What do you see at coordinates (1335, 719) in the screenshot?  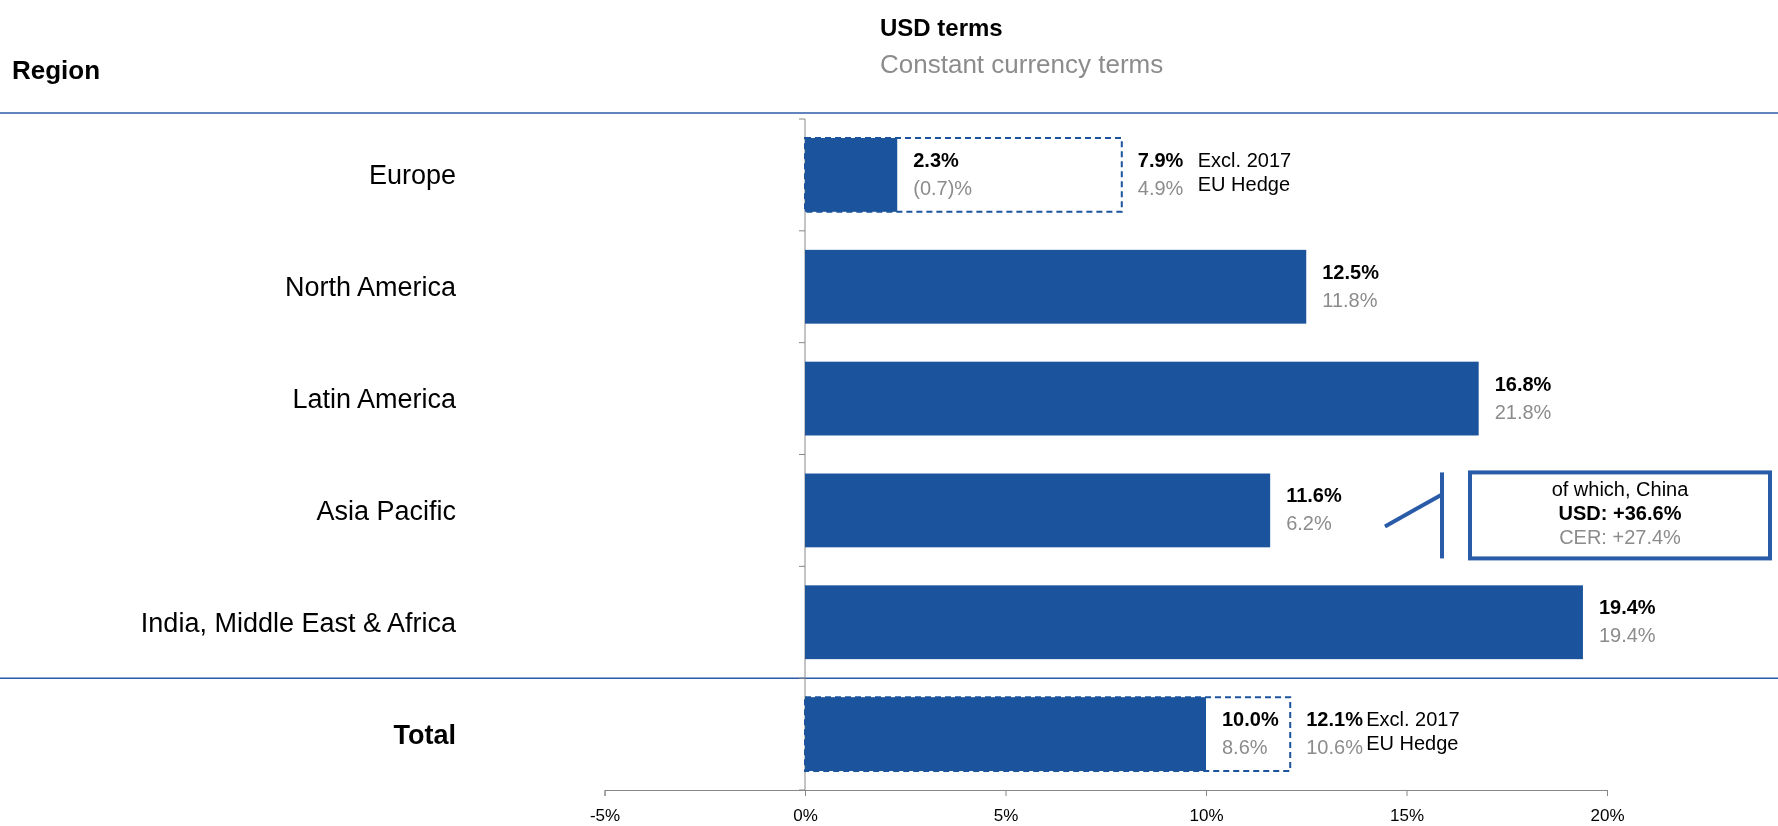 I see `data-label: 12.1%` at bounding box center [1335, 719].